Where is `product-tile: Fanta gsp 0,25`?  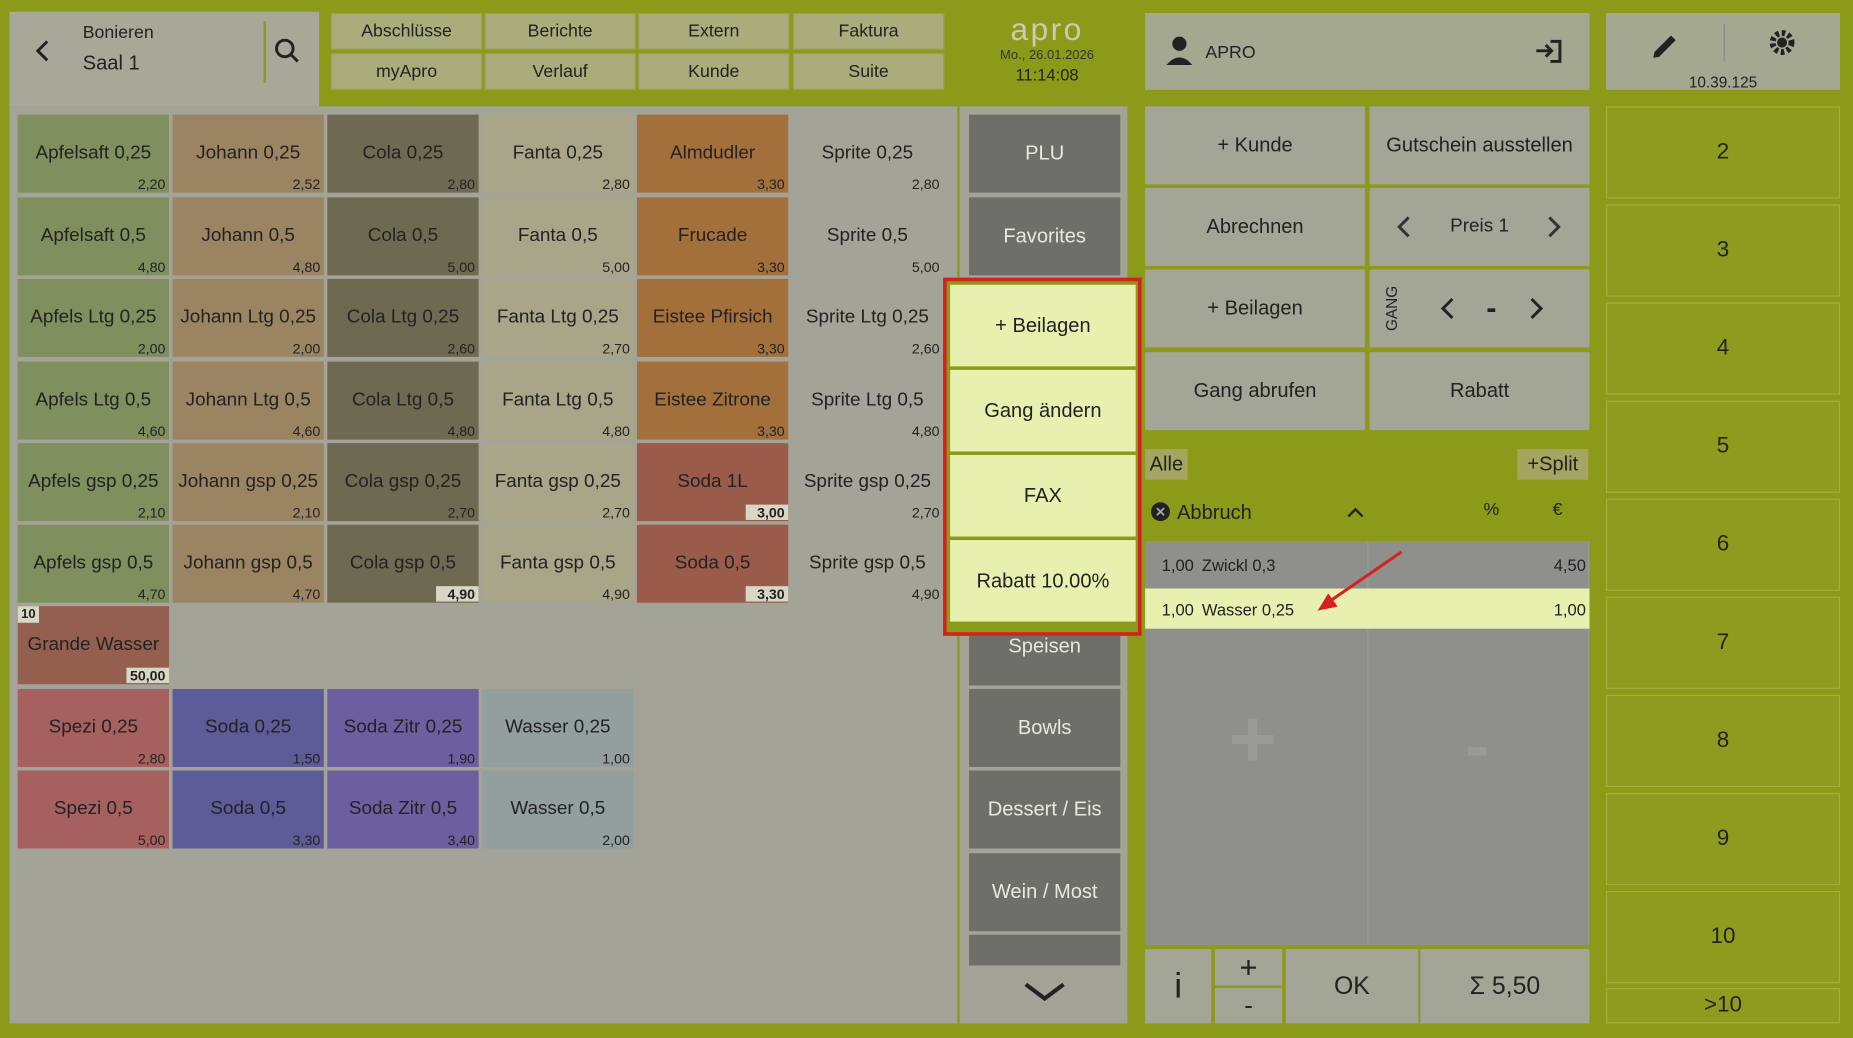
product-tile: Fanta gsp 0,25 is located at coordinates (558, 482).